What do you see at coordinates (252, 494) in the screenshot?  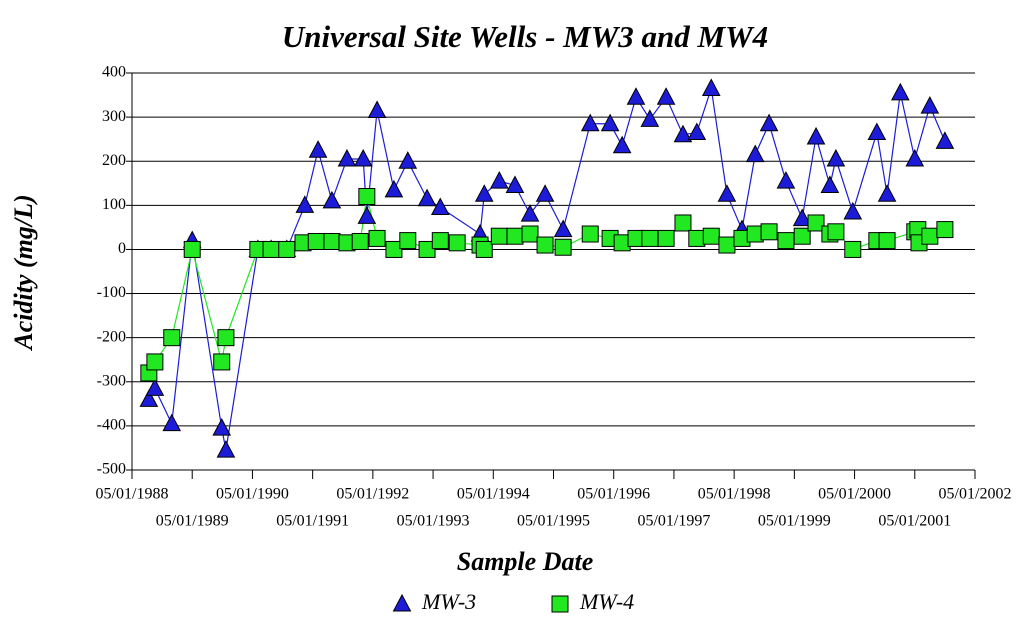 I see `x-tick-label: 05/01/1990` at bounding box center [252, 494].